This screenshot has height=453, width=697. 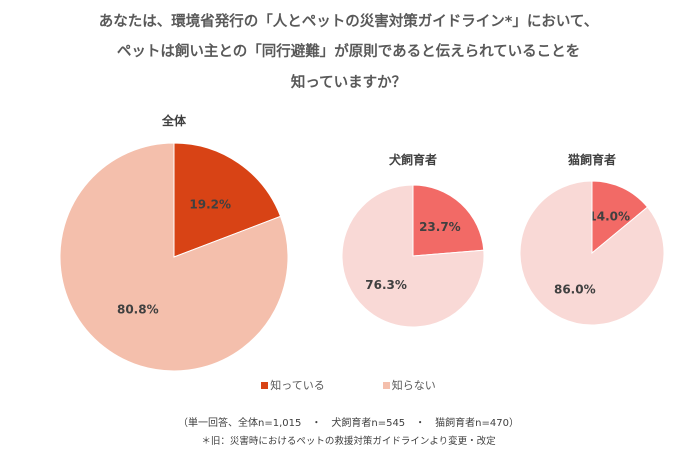 What do you see at coordinates (348, 385) in the screenshot?
I see `legend: 知っている 知らない` at bounding box center [348, 385].